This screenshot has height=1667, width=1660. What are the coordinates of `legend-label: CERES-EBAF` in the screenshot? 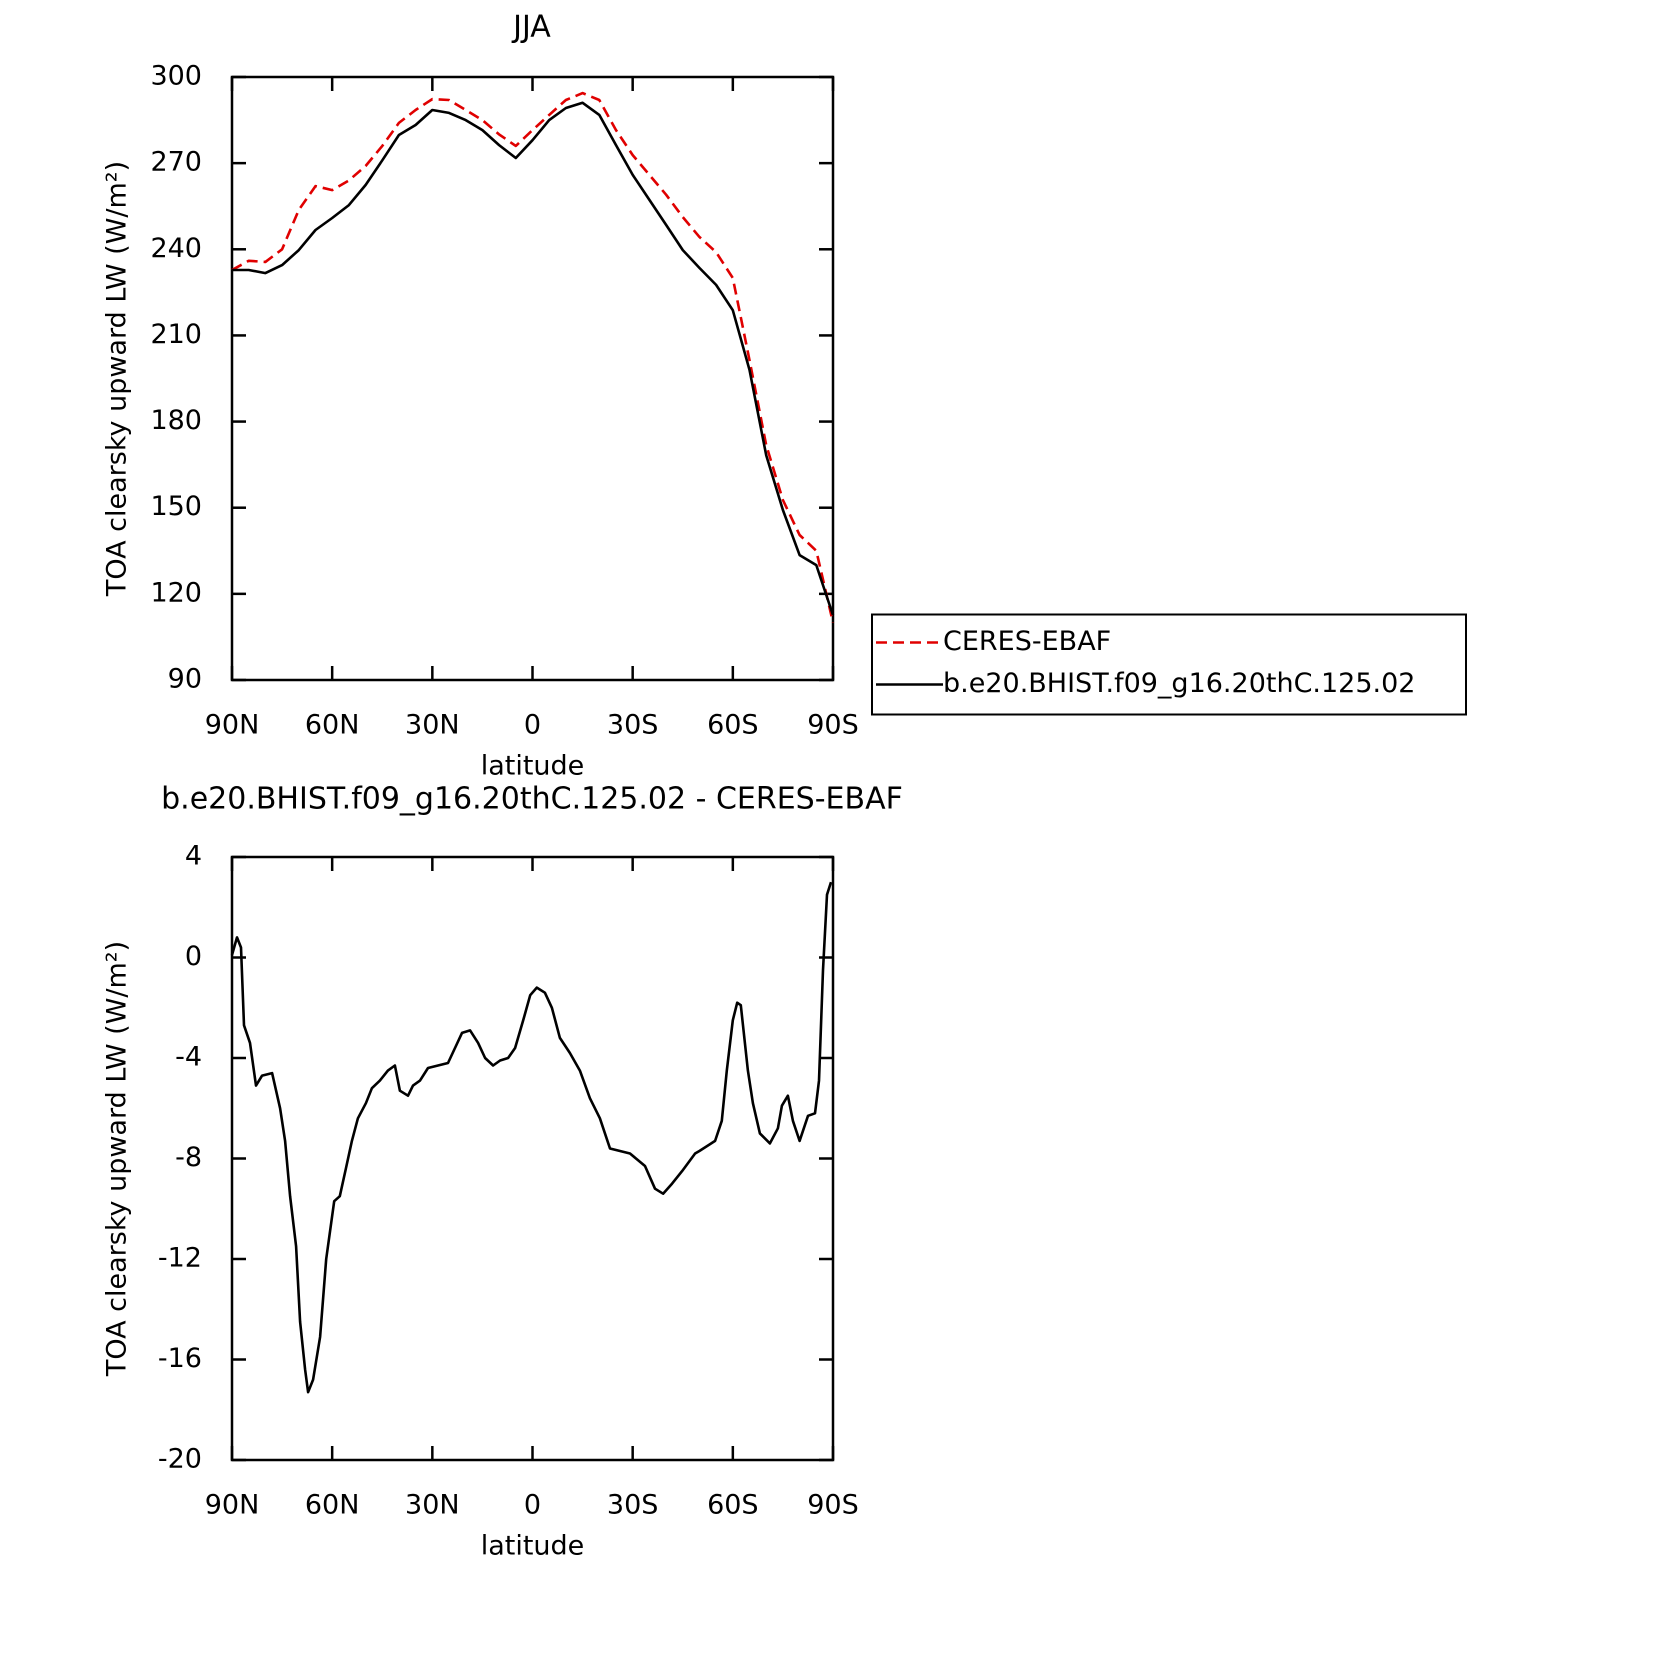 It's located at (1027, 641).